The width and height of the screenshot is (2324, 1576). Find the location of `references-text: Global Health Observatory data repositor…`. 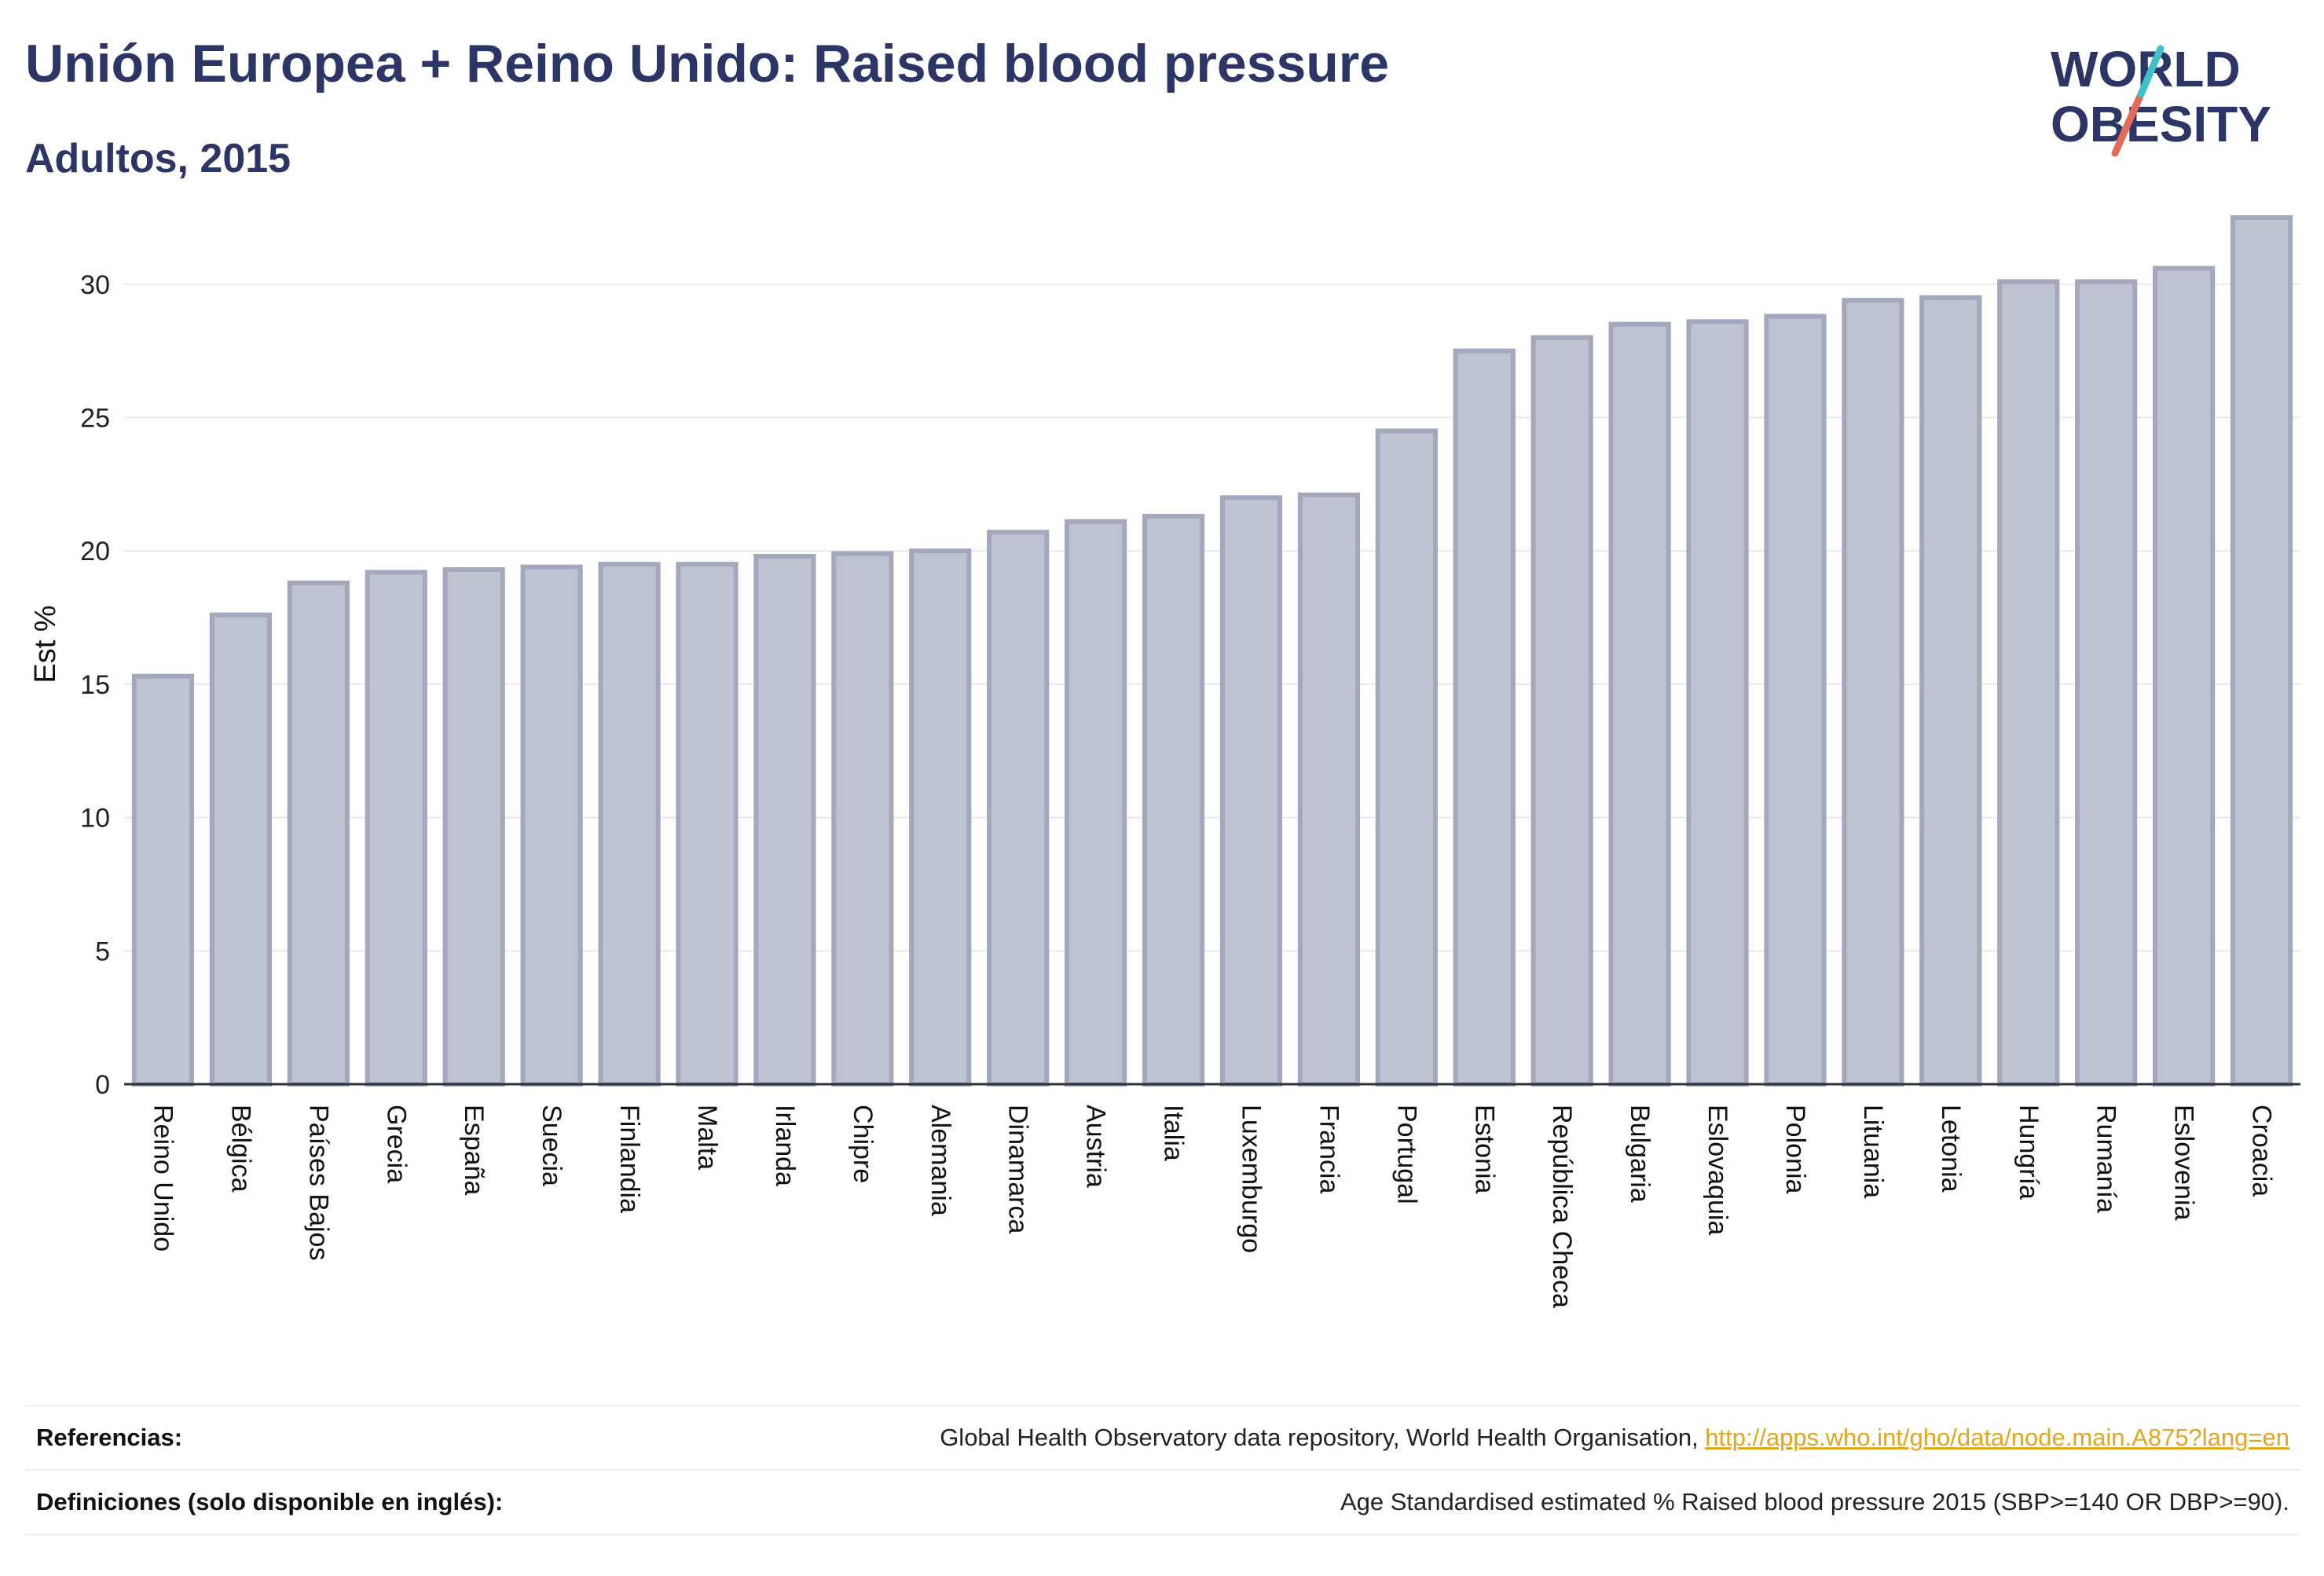

references-text: Global Health Observatory data repositor… is located at coordinates (1323, 1437).